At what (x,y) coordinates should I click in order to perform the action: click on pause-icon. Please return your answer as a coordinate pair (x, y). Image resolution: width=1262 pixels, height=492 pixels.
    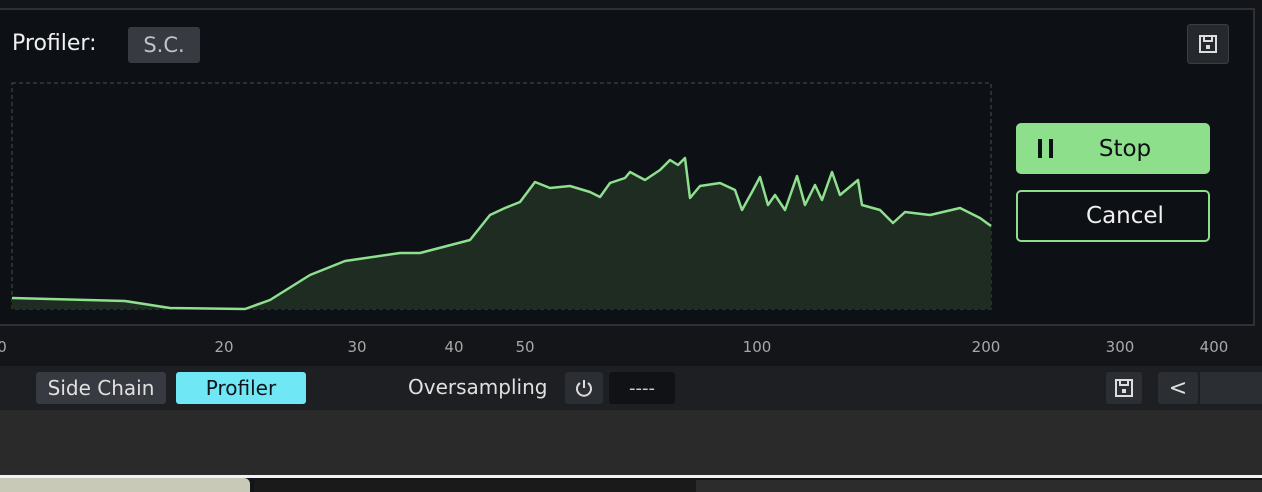
    Looking at the image, I should click on (1045, 148).